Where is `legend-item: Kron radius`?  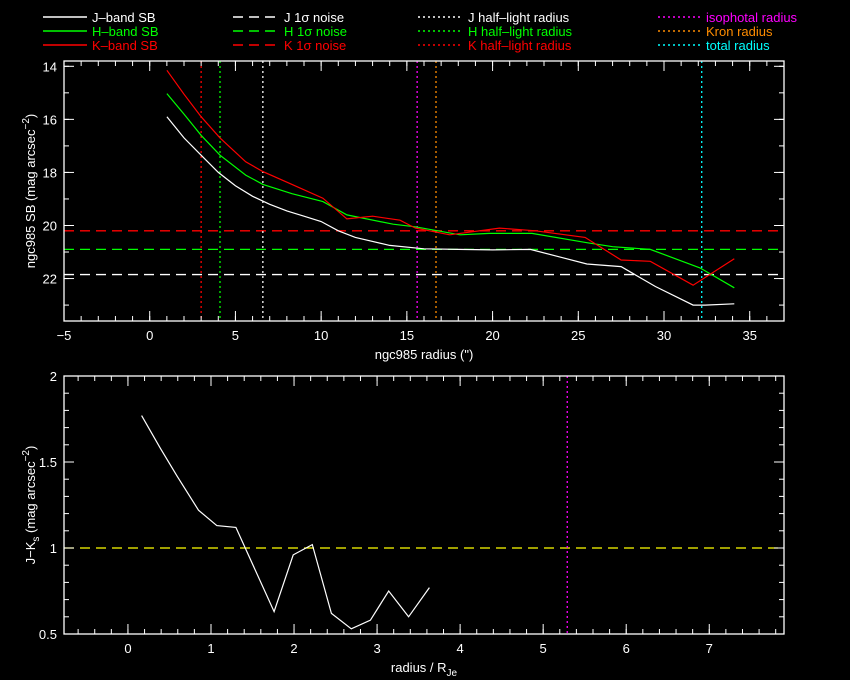 legend-item: Kron radius is located at coordinates (715, 31).